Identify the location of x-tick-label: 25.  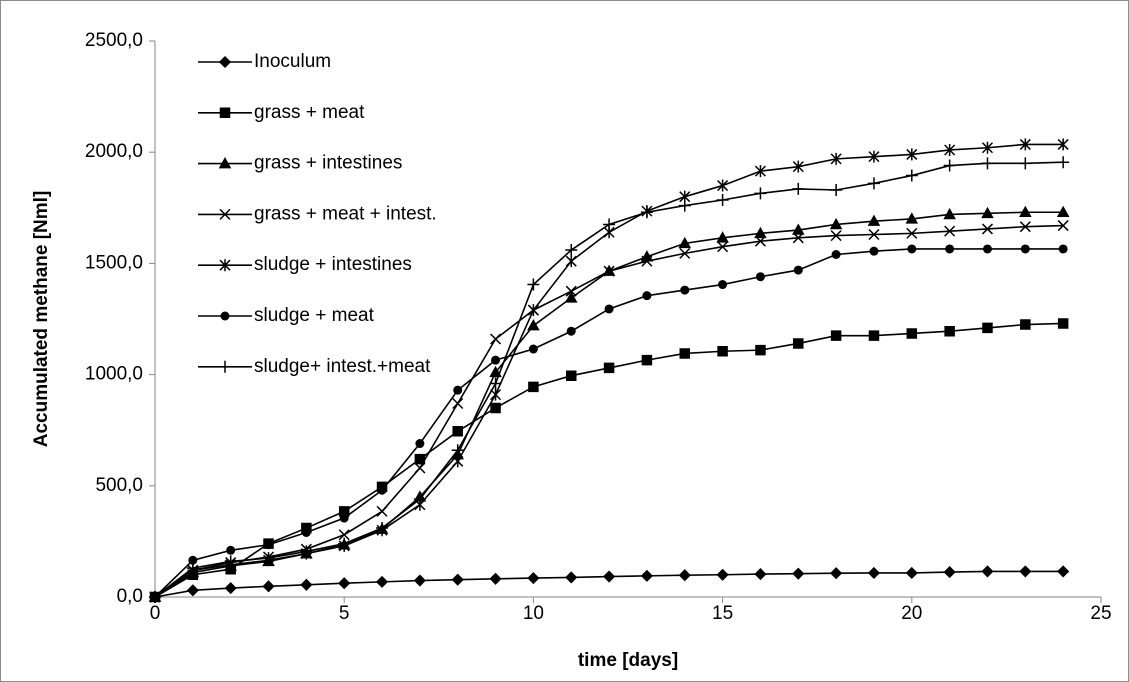
(1100, 613).